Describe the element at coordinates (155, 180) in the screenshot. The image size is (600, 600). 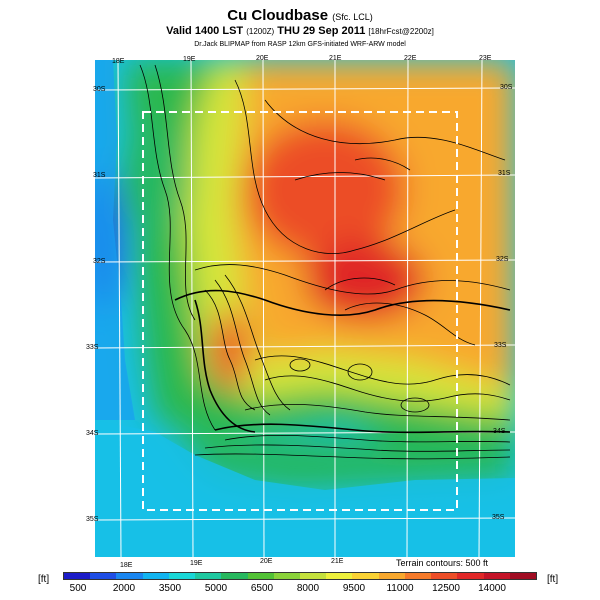
I see `northwest-green` at that location.